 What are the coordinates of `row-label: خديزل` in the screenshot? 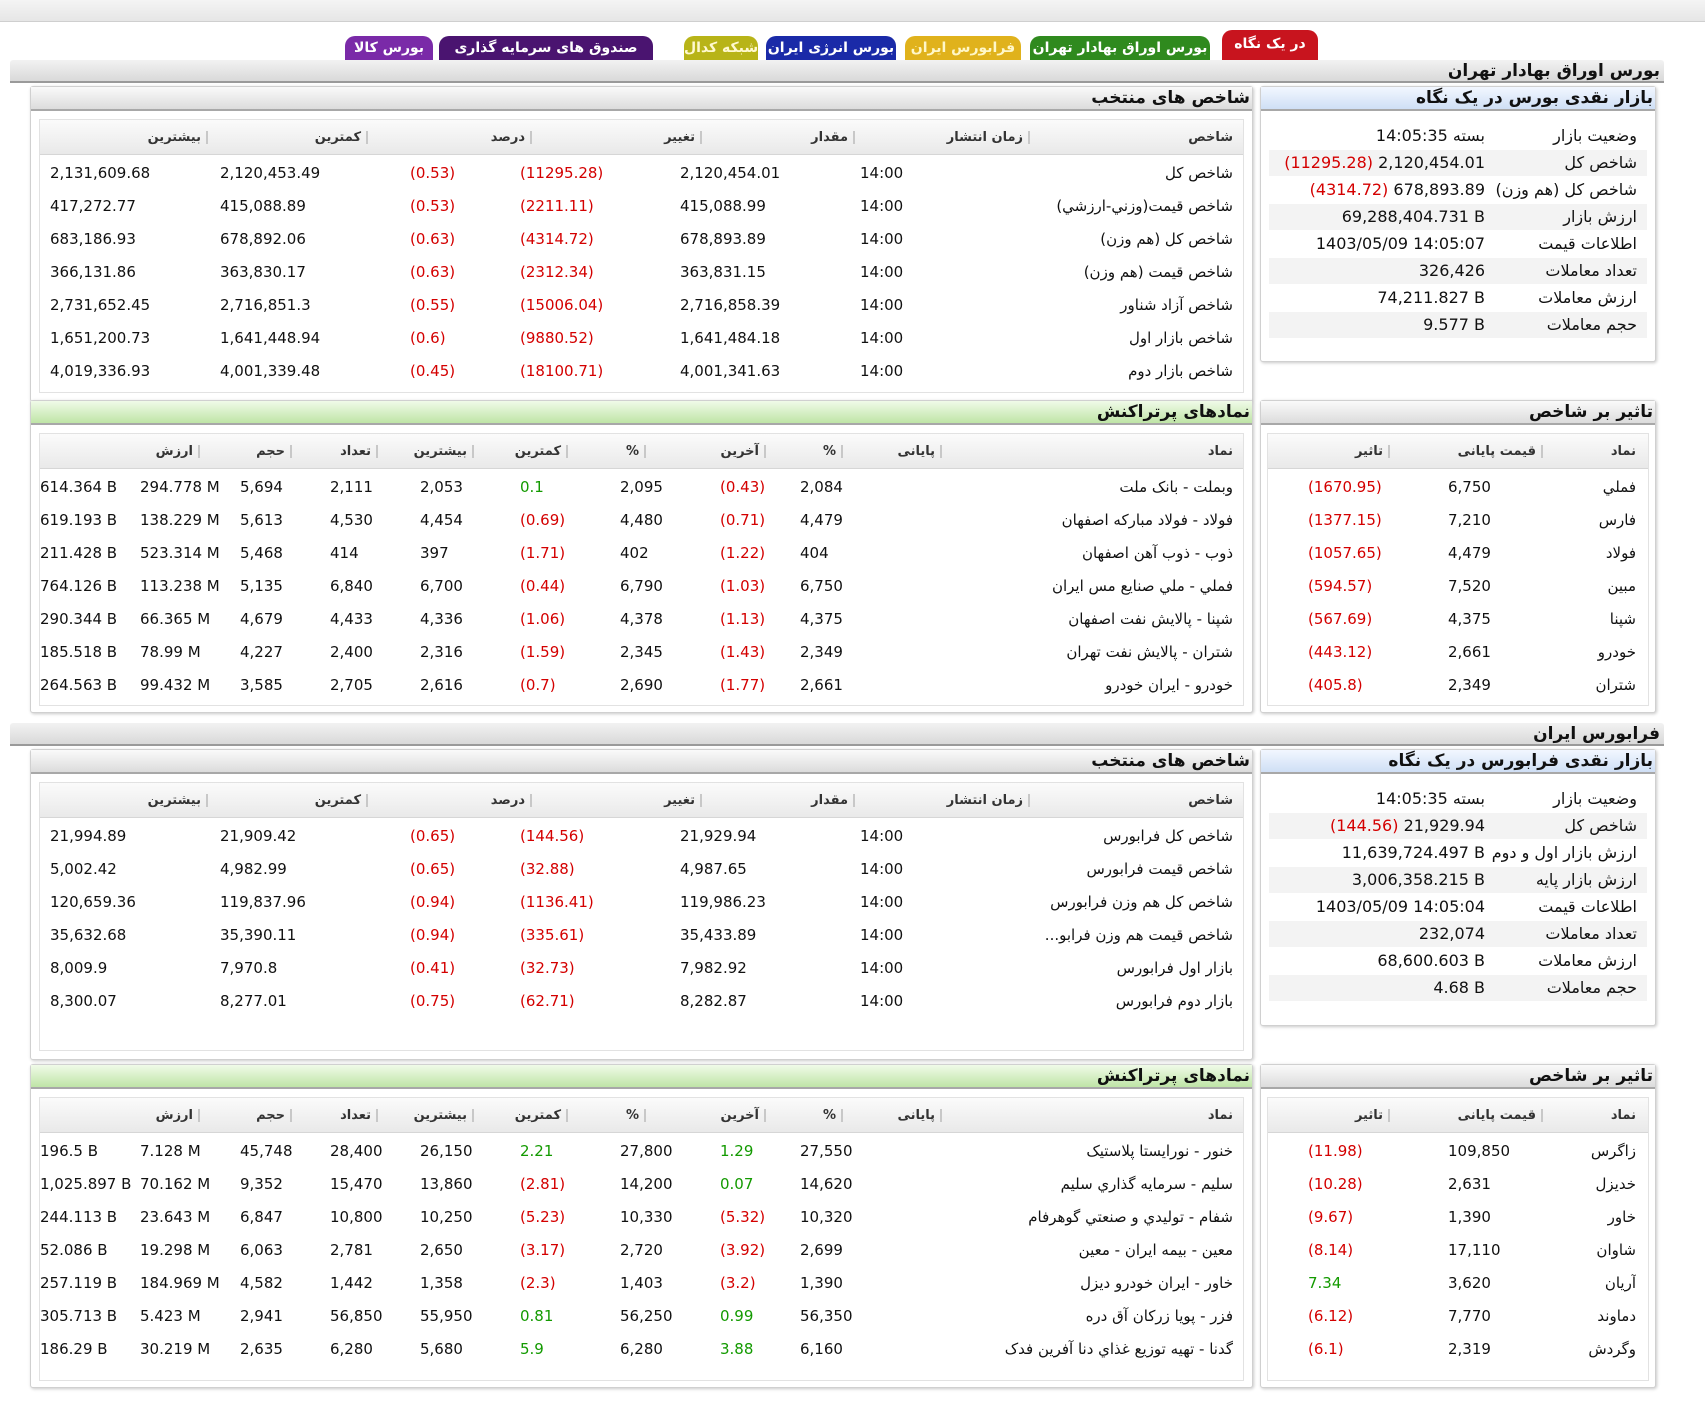 It's located at (1616, 1184).